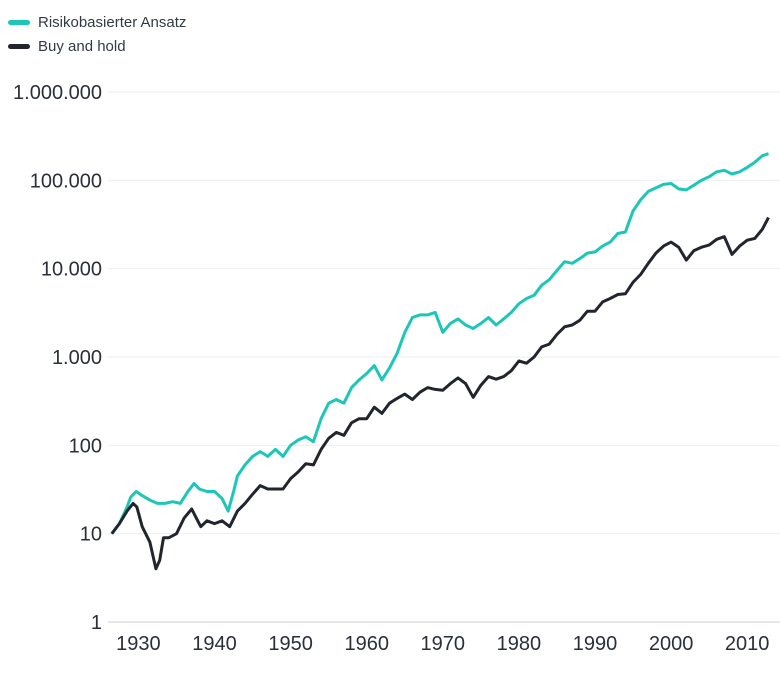 The width and height of the screenshot is (780, 675). I want to click on legend-swatch-buy-and-hold, so click(19, 46).